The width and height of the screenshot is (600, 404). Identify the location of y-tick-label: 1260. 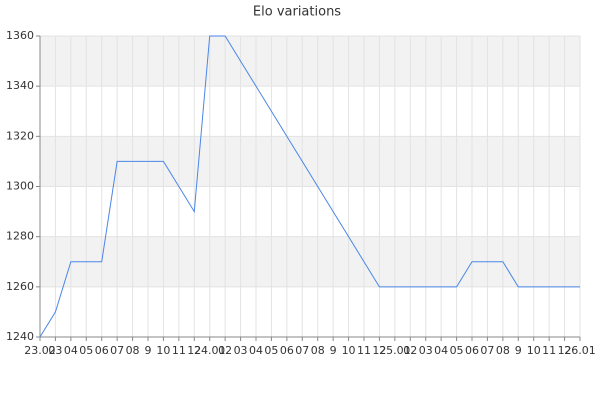
(20, 286).